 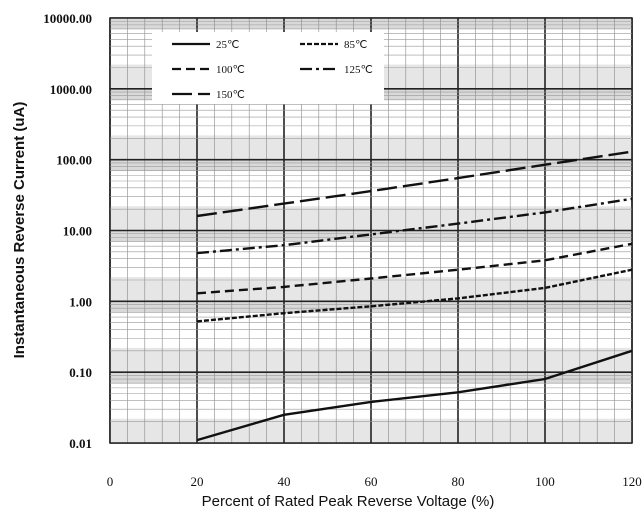 I want to click on legend: 25℃ 85℃ 100℃ 125℃ 150℃, so click(x=268, y=68).